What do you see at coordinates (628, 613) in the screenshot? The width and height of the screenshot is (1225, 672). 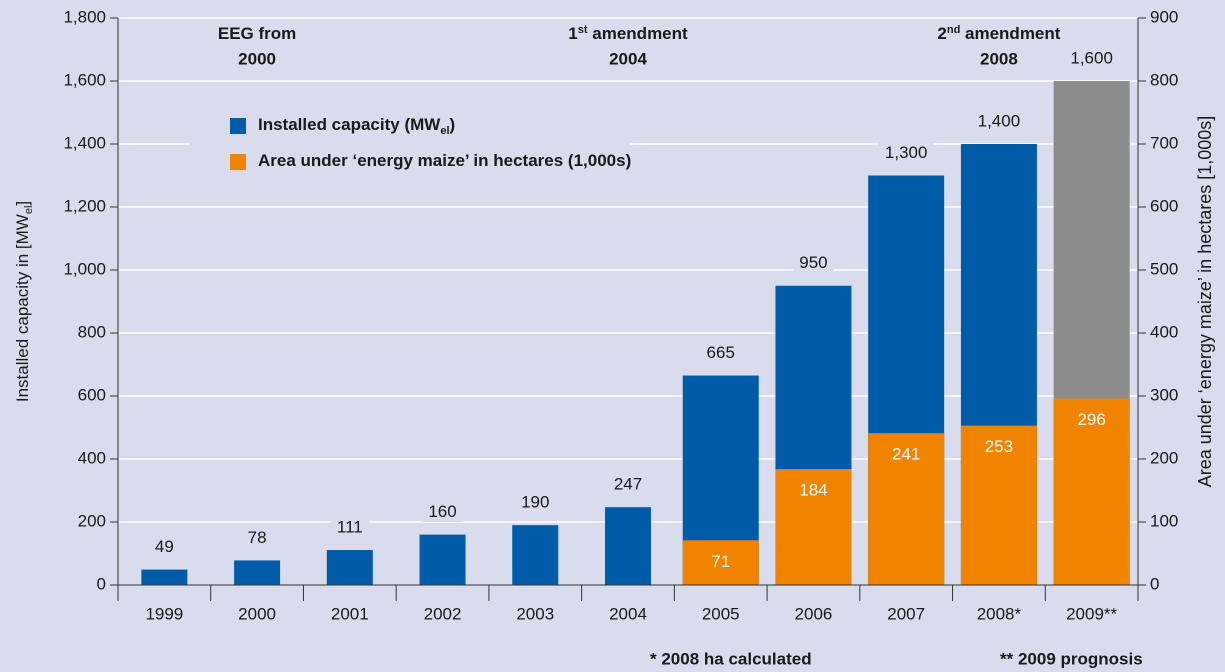 I see `x-tick-label: 2004` at bounding box center [628, 613].